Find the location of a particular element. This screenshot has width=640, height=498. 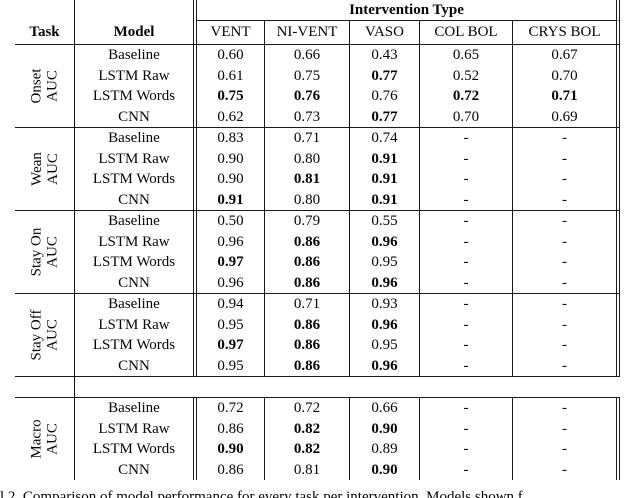

header-task-spacer-cell is located at coordinates (45, 10).